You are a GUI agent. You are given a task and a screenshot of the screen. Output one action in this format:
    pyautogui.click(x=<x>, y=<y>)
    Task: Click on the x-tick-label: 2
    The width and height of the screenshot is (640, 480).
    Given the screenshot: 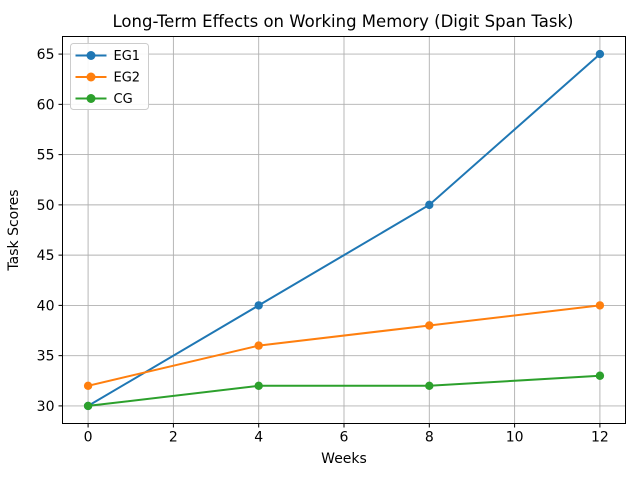 What is the action you would take?
    pyautogui.click(x=173, y=438)
    